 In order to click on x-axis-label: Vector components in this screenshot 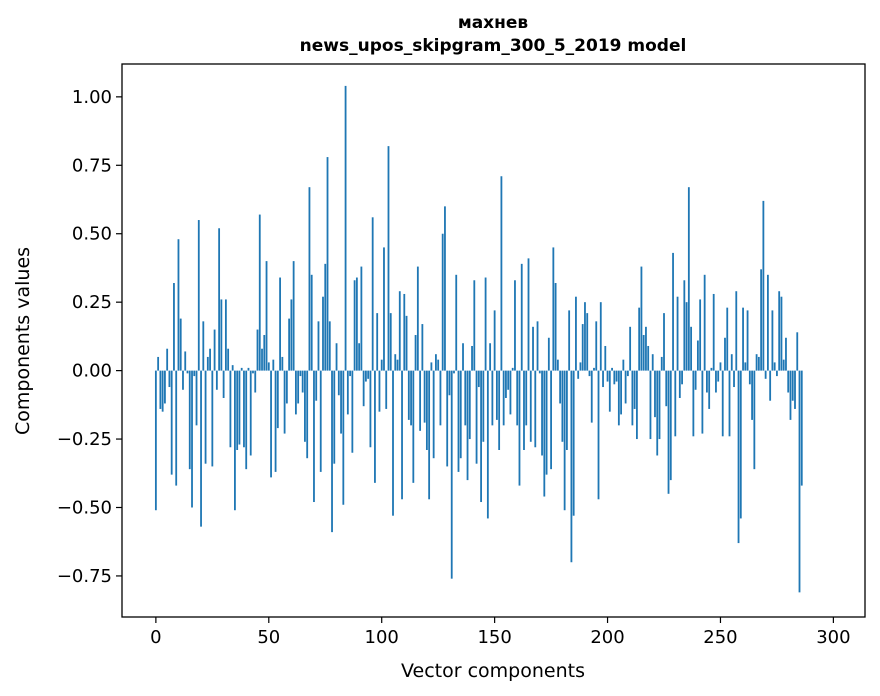, I will do `click(493, 671)`.